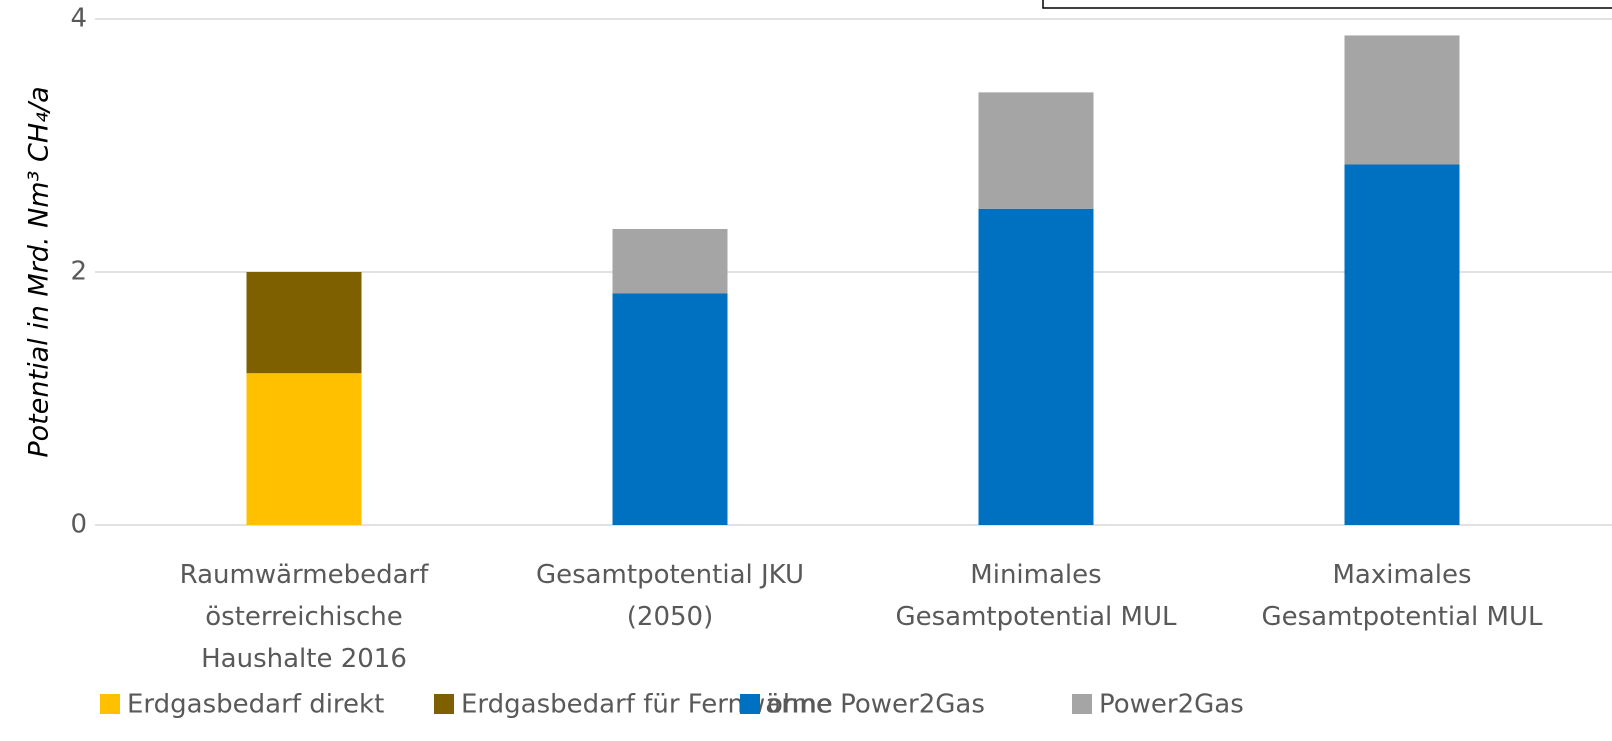 The width and height of the screenshot is (1612, 741). What do you see at coordinates (1402, 596) in the screenshot?
I see `x-tick-label: Maximales Gesamtpotential MUL` at bounding box center [1402, 596].